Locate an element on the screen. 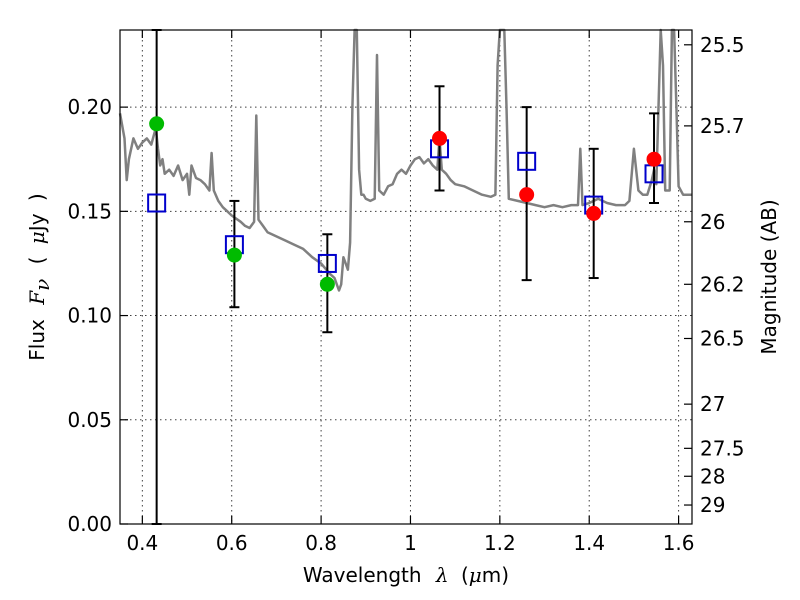 The width and height of the screenshot is (800, 600). x-tick-label-6: 1.6 is located at coordinates (679, 543).